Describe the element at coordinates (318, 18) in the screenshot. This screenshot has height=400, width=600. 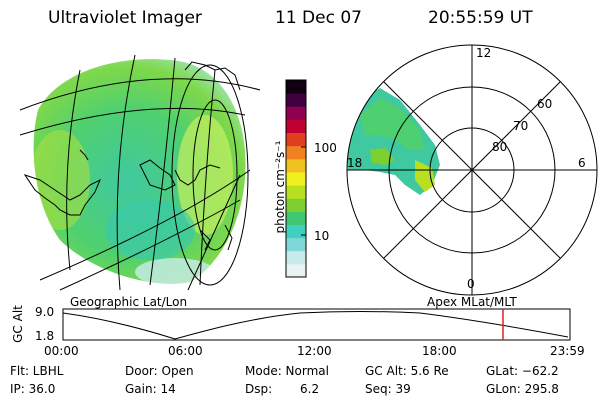
I see `date-label: 11 Dec 07` at that location.